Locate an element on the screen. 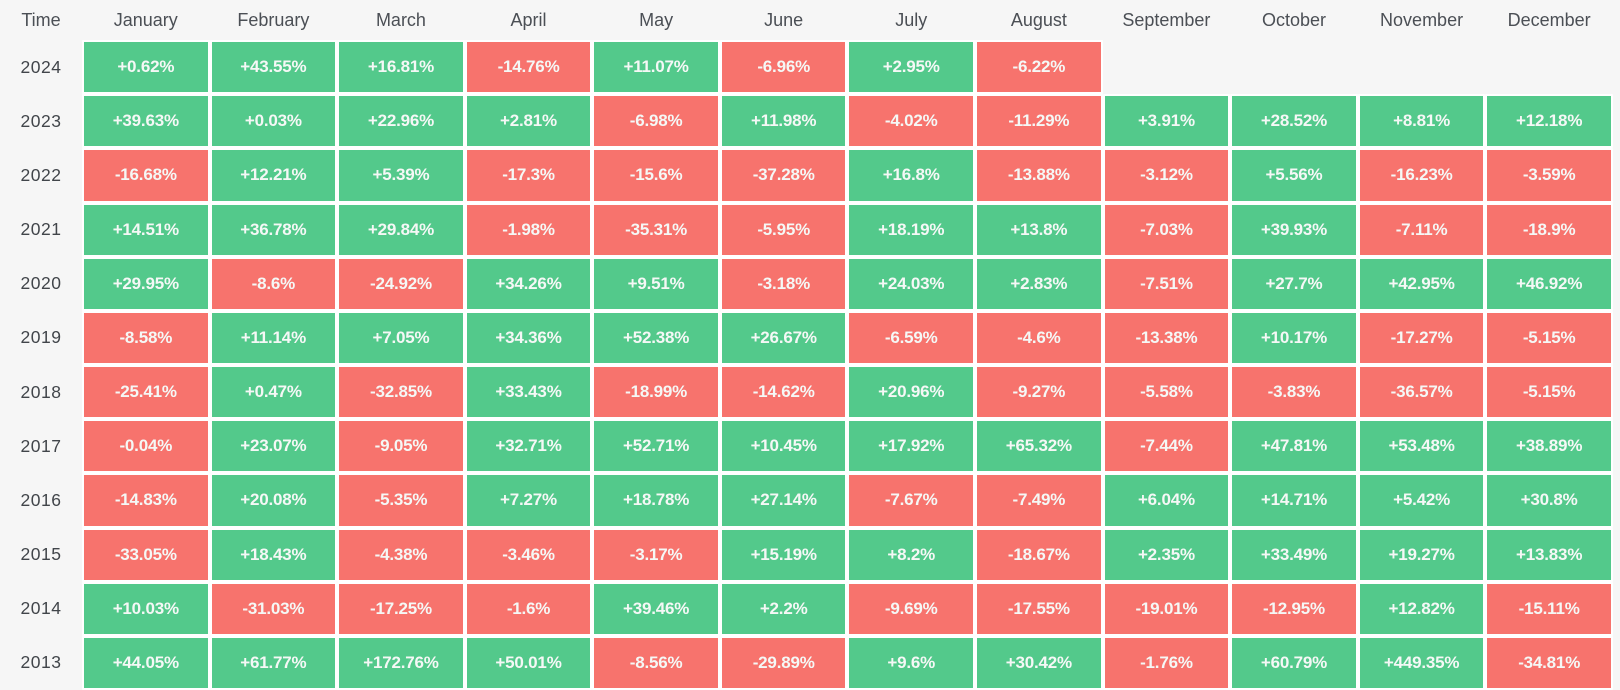  column-header-july: July is located at coordinates (911, 19).